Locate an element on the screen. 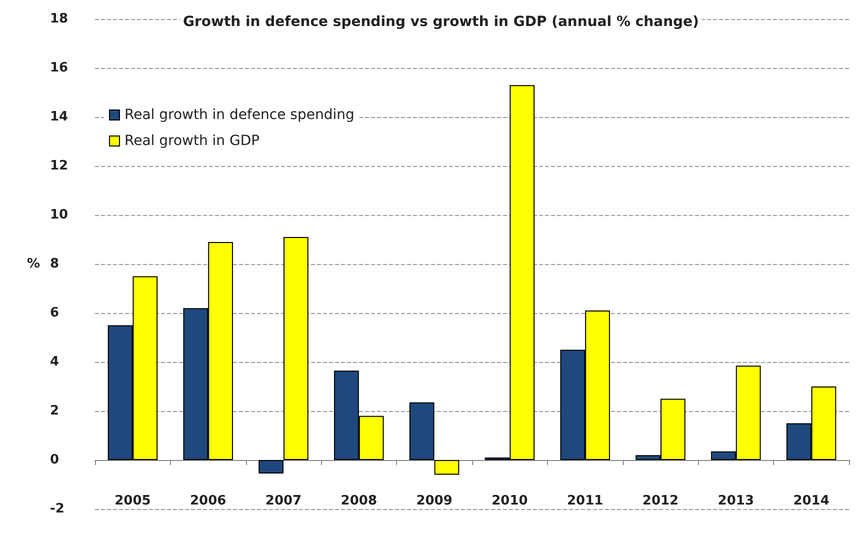  y-tick-label: 16 is located at coordinates (59, 68).